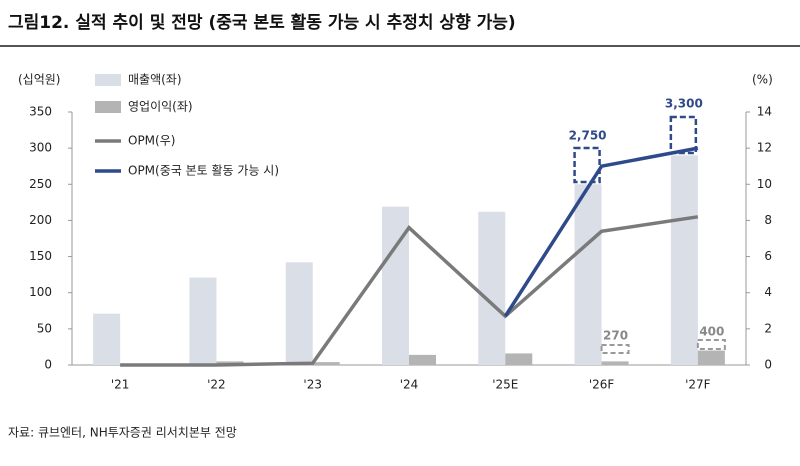 This screenshot has height=466, width=800. What do you see at coordinates (768, 292) in the screenshot?
I see `y2-tick-label: 4` at bounding box center [768, 292].